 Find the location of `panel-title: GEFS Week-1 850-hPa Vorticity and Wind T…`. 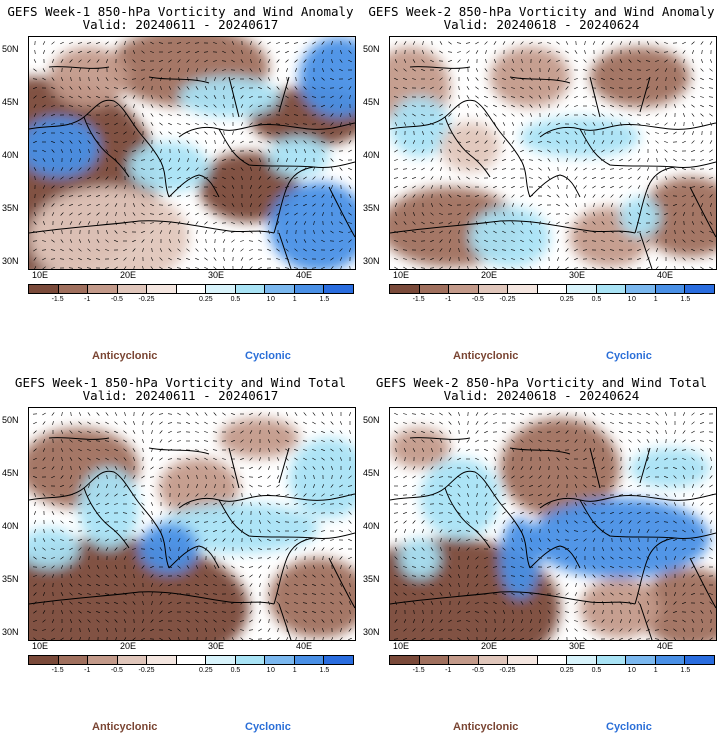

panel-title: GEFS Week-1 850-hPa Vorticity and Wind T… is located at coordinates (180, 382).